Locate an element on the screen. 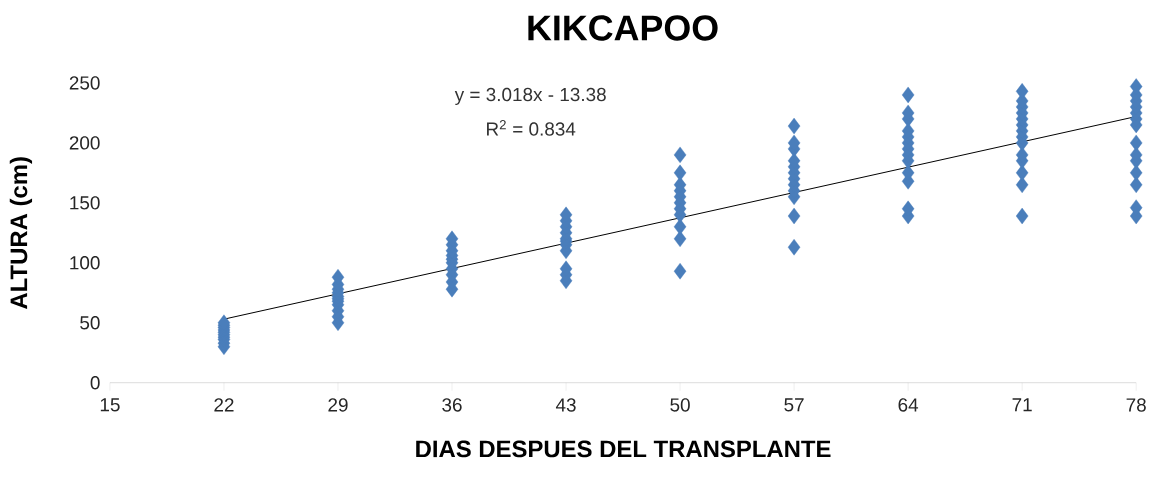 The image size is (1150, 494). x-tick-label: 43 is located at coordinates (565, 405).